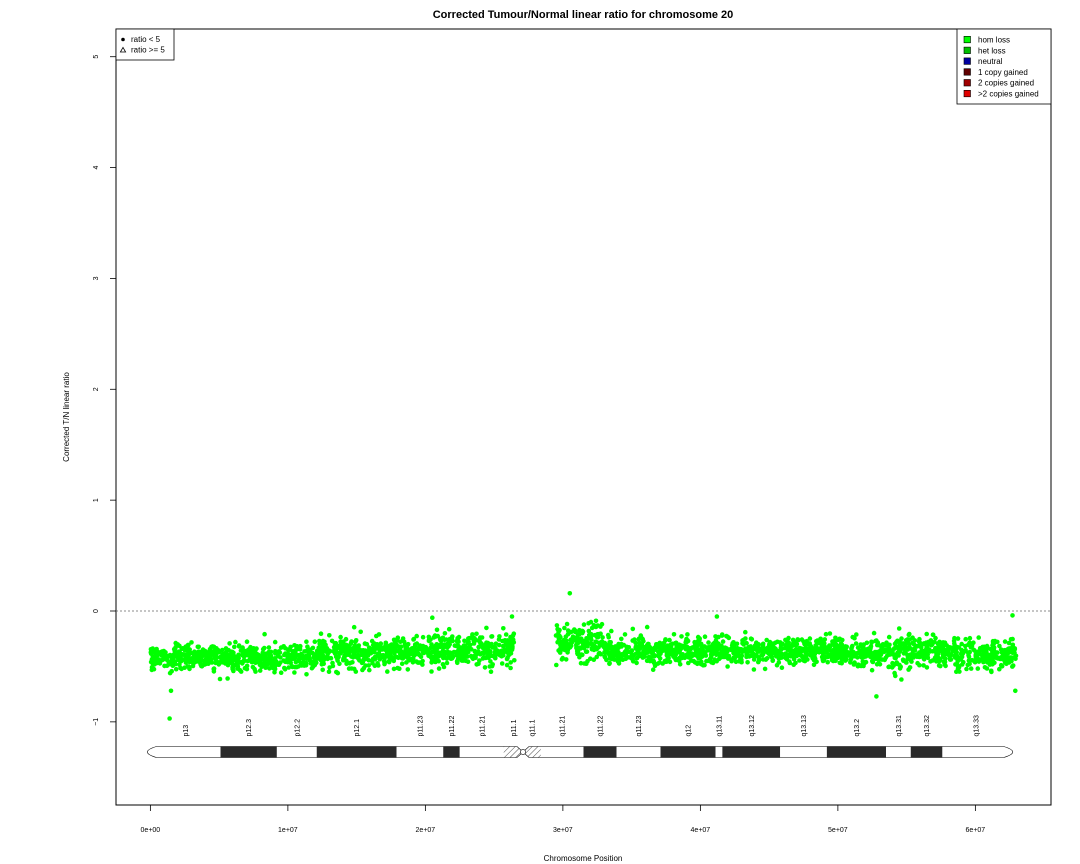 This screenshot has height=864, width=1080. Describe the element at coordinates (96, 500) in the screenshot. I see `y-tick-label: 1` at that location.